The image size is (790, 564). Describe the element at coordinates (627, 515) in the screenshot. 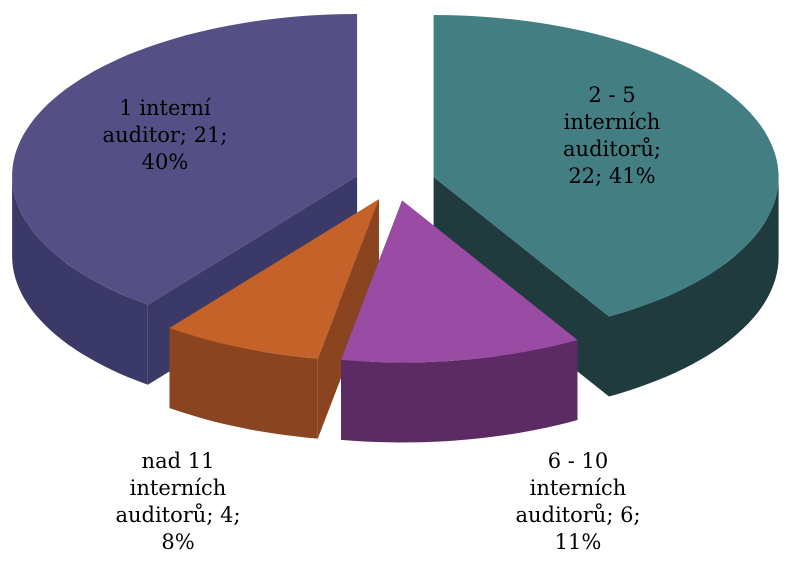

I see `label-part: 6` at that location.